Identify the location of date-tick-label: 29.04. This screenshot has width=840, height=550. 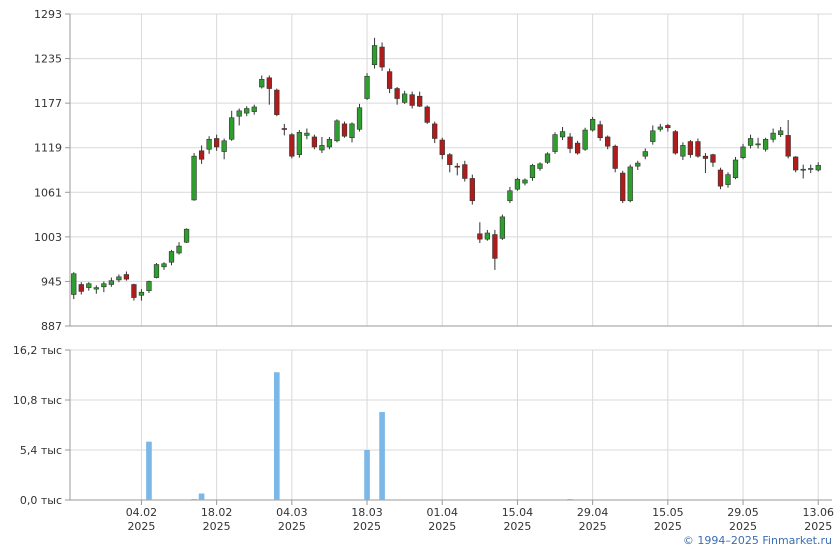
(593, 512).